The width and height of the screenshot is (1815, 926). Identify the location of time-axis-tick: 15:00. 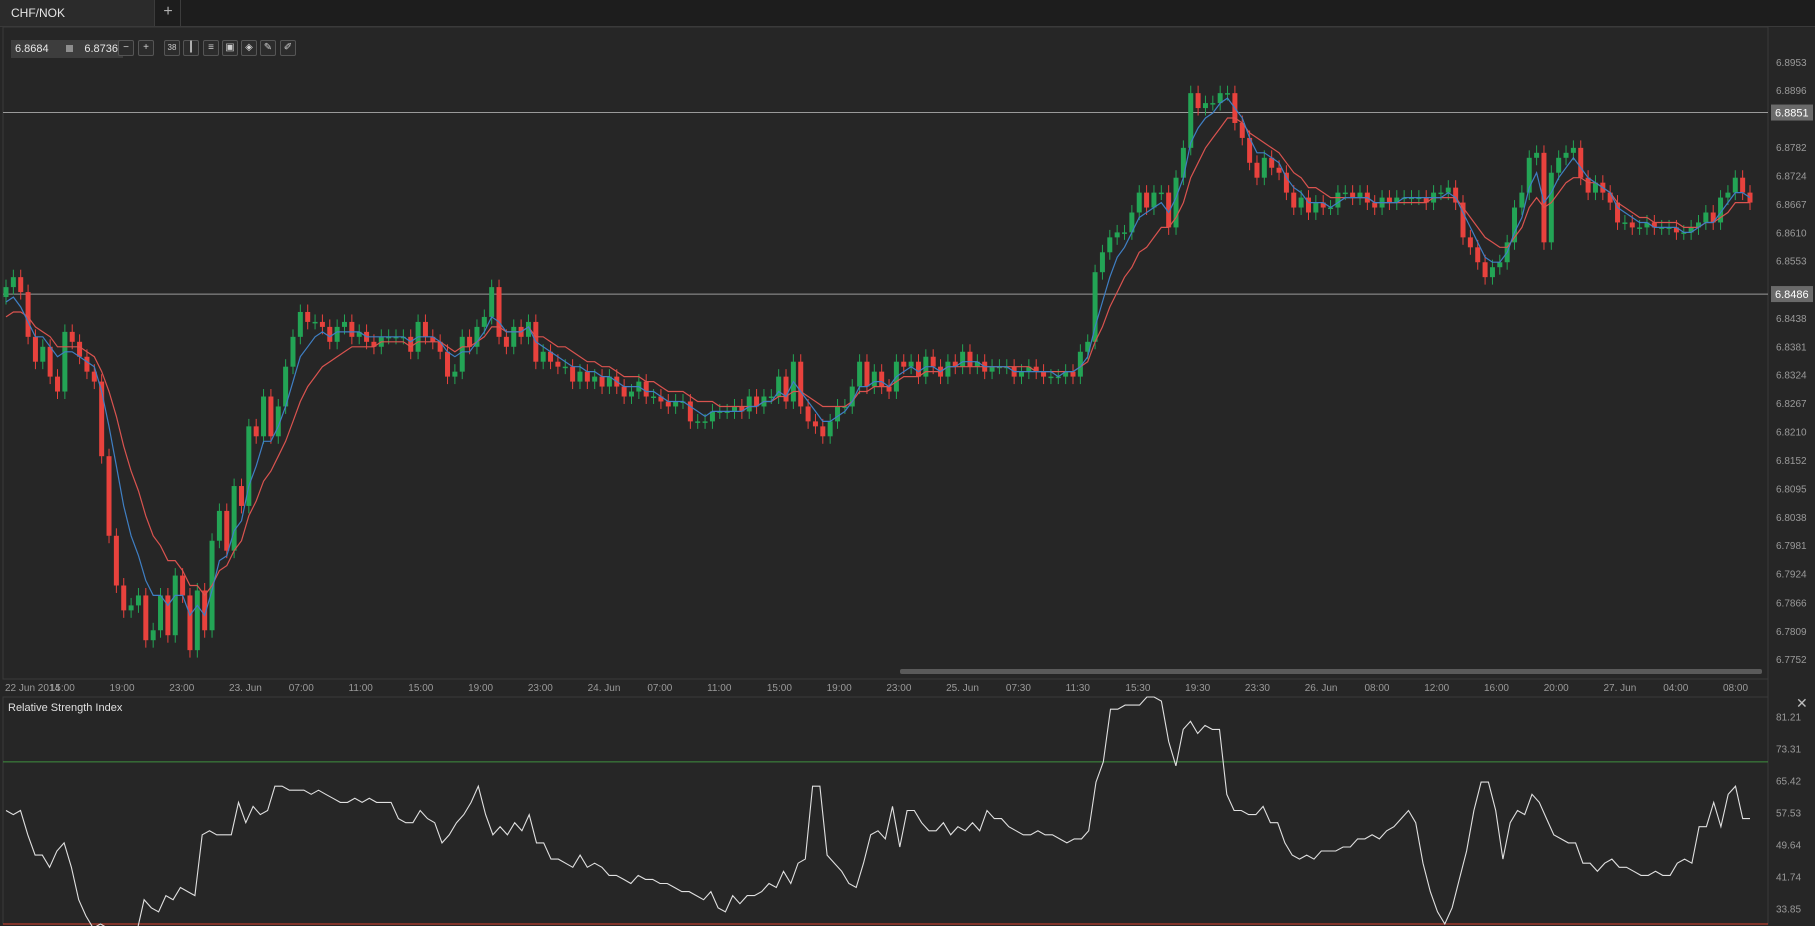
(779, 688).